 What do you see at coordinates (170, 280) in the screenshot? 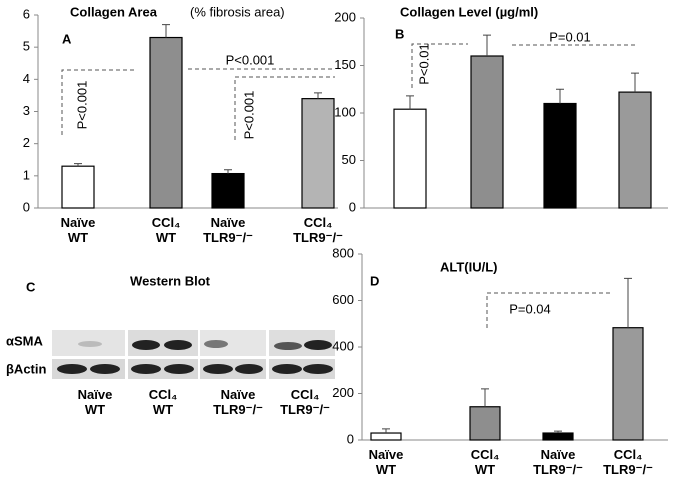
I see `blot-title: Western Blot` at bounding box center [170, 280].